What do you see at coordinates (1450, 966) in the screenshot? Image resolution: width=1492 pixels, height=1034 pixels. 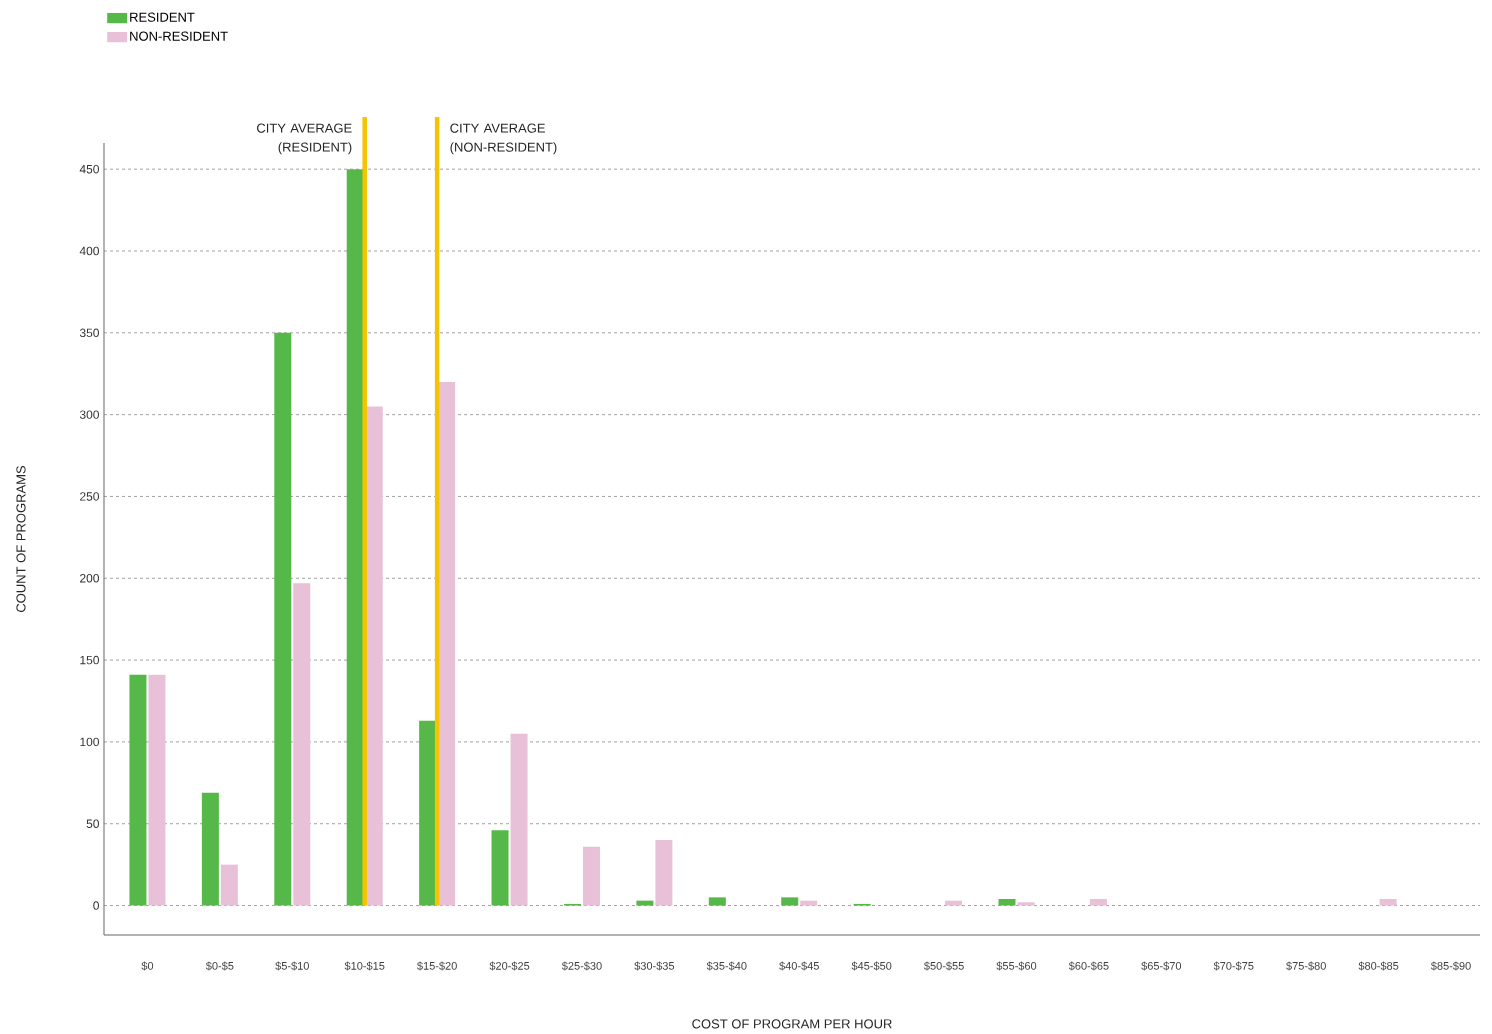 I see `x-tick-label: $85-$90` at bounding box center [1450, 966].